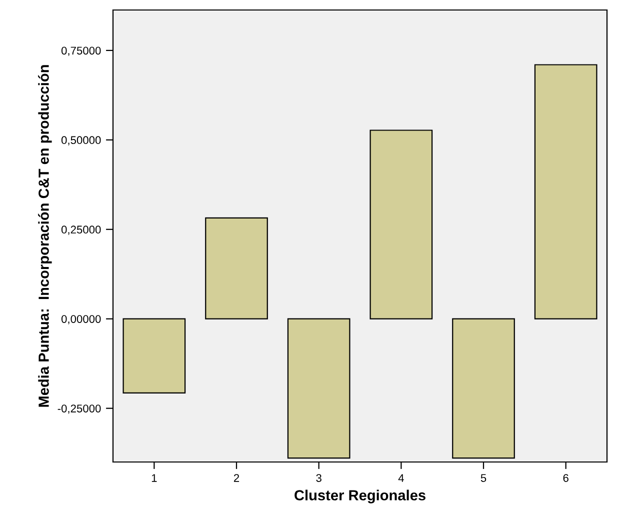  What do you see at coordinates (360, 497) in the screenshot?
I see `x-axis-title: Cluster Regionales` at bounding box center [360, 497].